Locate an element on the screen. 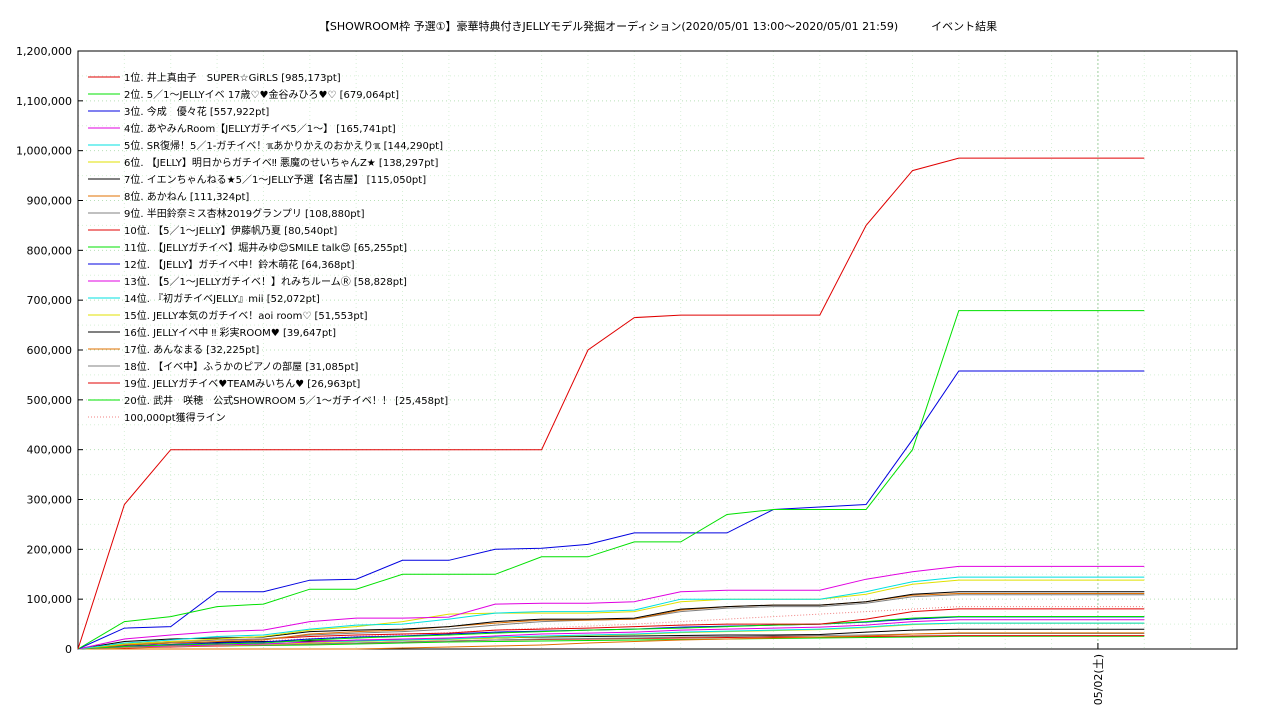  legend-entry: 18位. 【イベ中】ふうかのピアノの部屋 [31,085pt] is located at coordinates (241, 366).